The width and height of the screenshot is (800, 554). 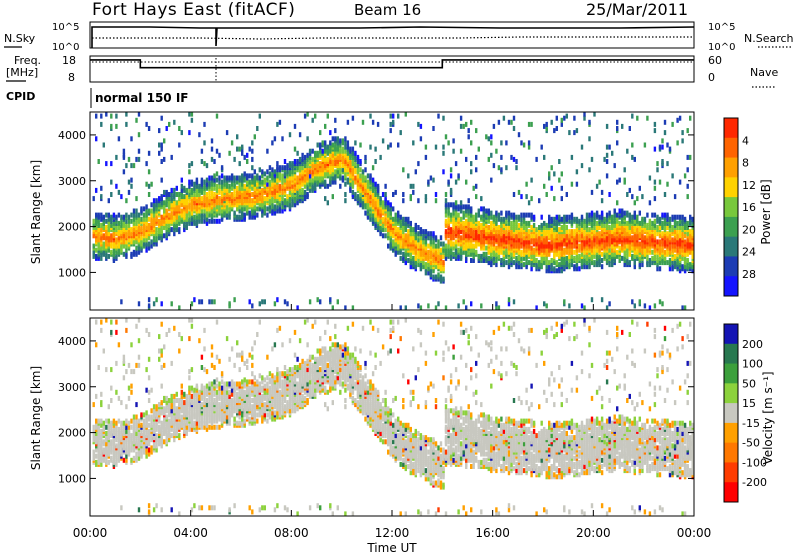 What do you see at coordinates (65, 27) in the screenshot?
I see `noise-tick-top-left: 10^5` at bounding box center [65, 27].